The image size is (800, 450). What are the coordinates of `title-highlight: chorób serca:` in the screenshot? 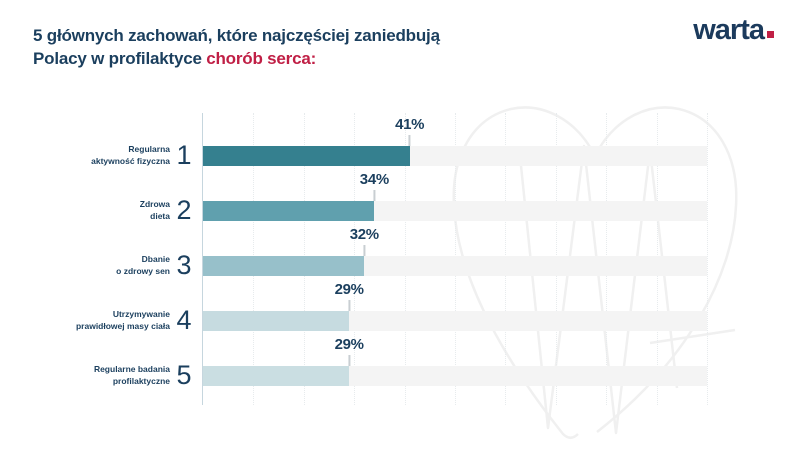 It's located at (261, 59).